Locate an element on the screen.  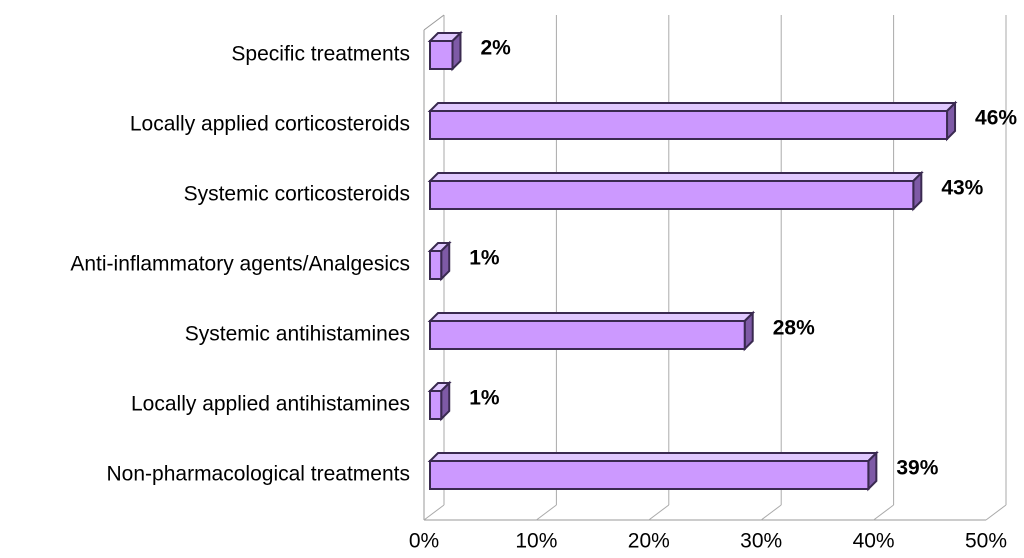
y-tick-label: Locally applied antihistamines is located at coordinates (270, 404).